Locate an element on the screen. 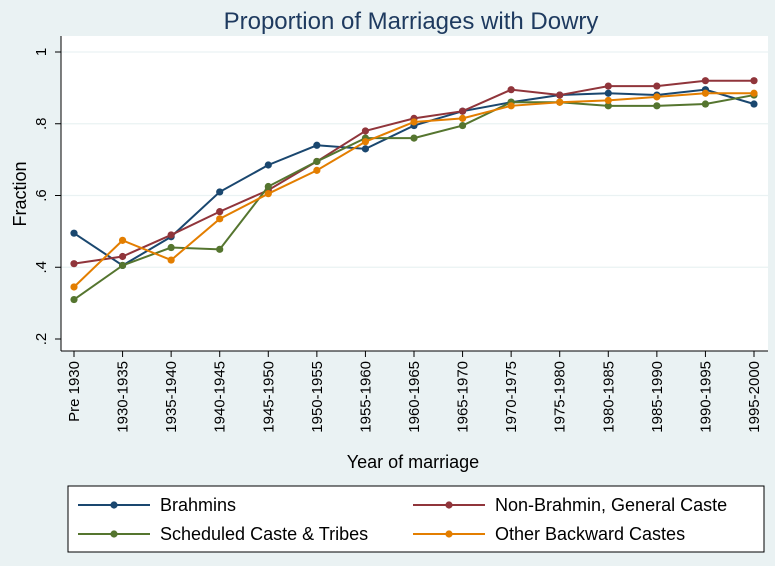 This screenshot has height=566, width=775. x-tick-label: 1970-1975 is located at coordinates (511, 397).